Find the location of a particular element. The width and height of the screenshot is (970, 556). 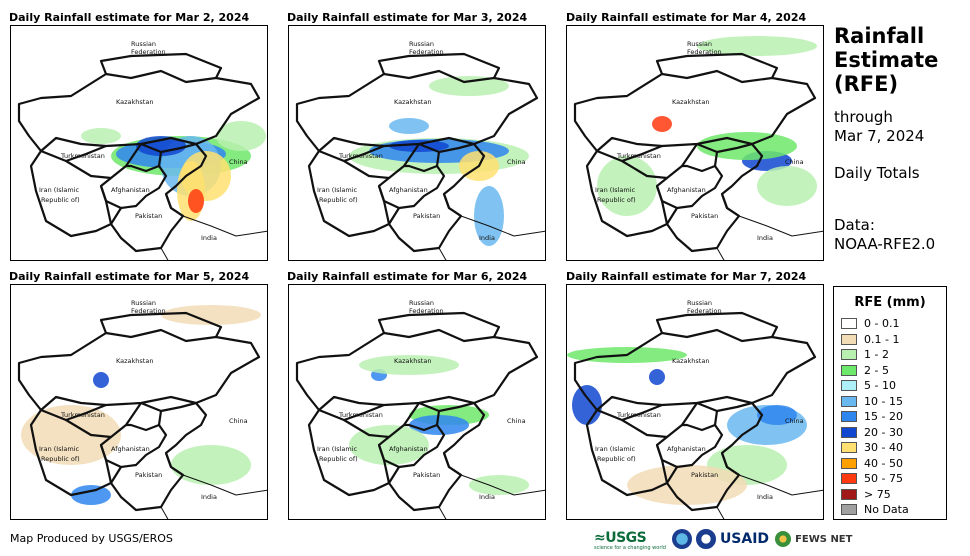

usaid-logo: USAID is located at coordinates (744, 539).